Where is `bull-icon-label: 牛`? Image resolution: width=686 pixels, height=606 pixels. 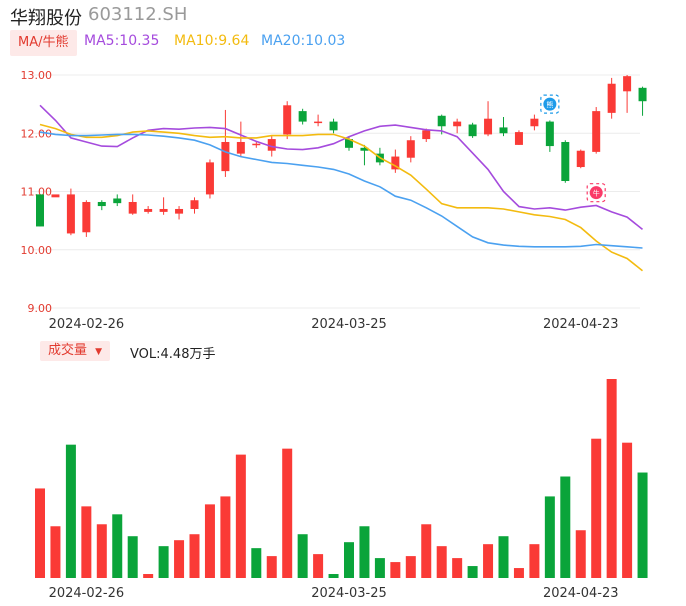
bull-icon-label: 牛 is located at coordinates (596, 193).